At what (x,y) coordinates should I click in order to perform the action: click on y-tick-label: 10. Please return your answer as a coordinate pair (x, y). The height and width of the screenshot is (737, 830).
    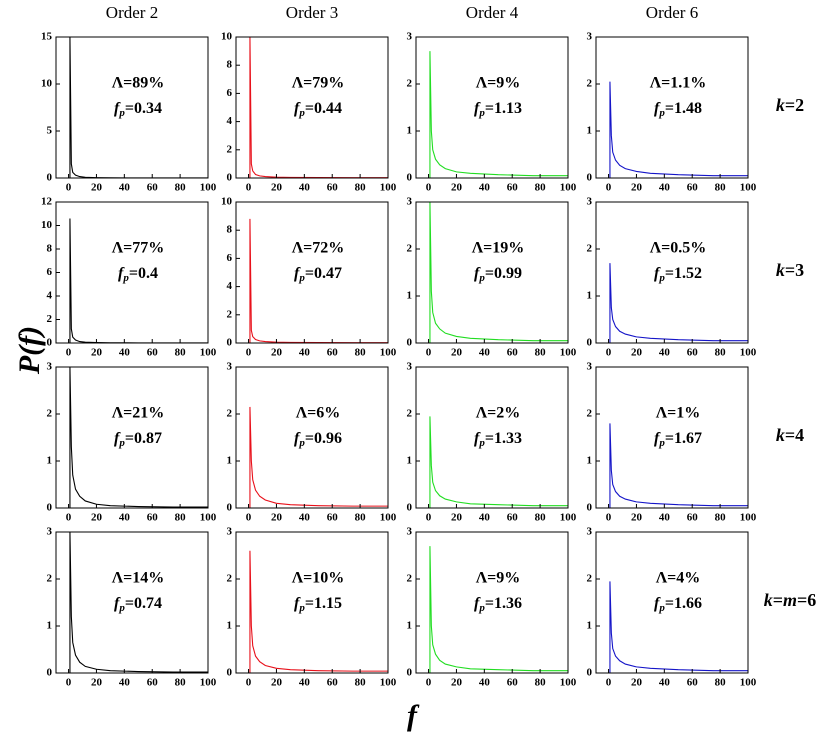
    Looking at the image, I should click on (47, 225).